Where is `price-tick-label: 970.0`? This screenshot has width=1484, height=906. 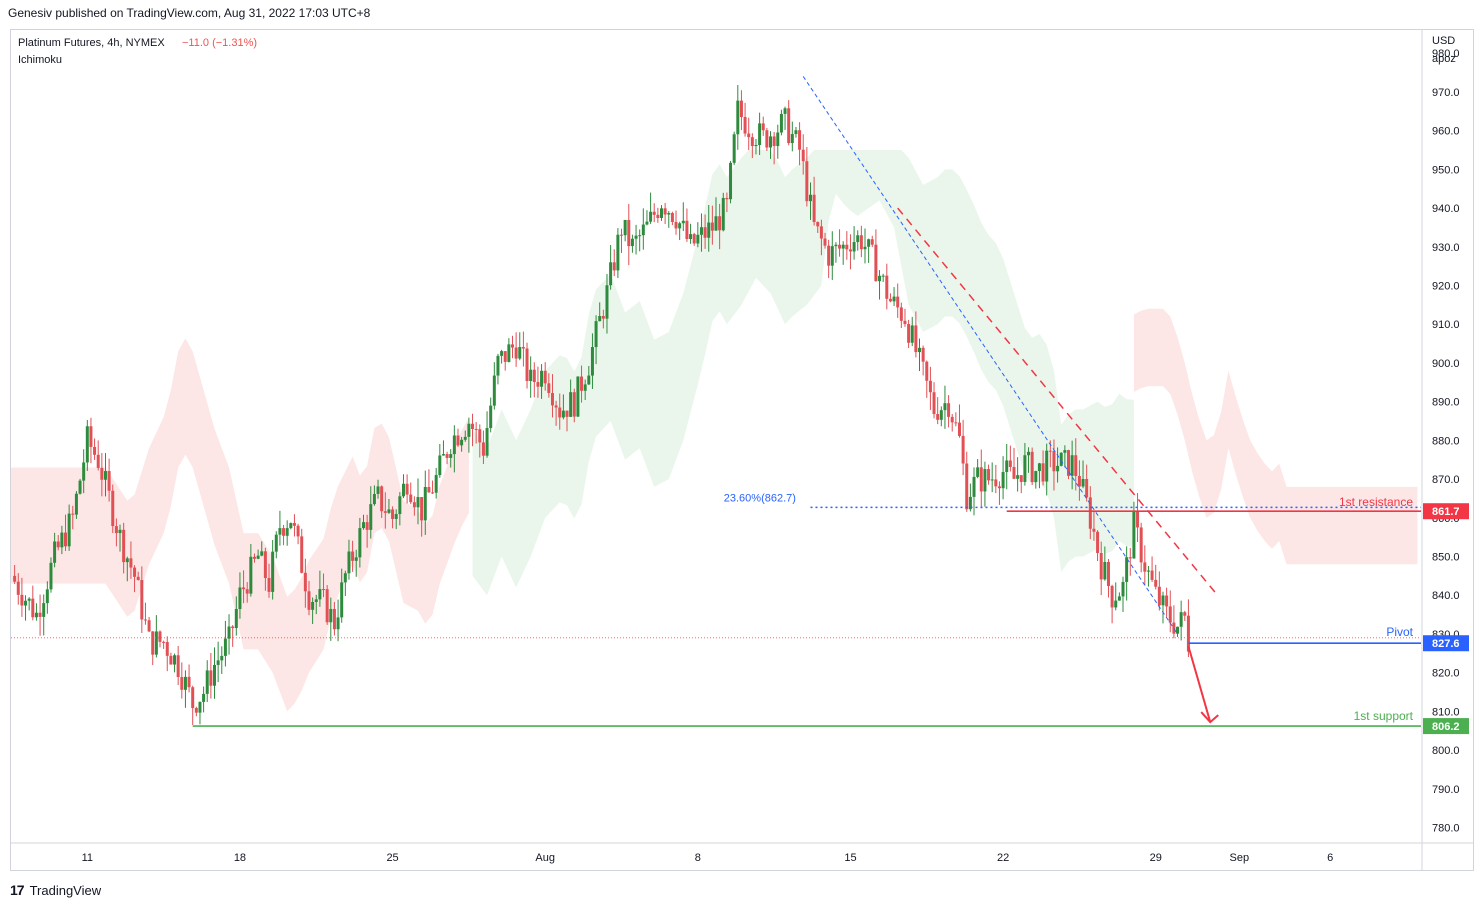
price-tick-label: 970.0 is located at coordinates (1446, 93).